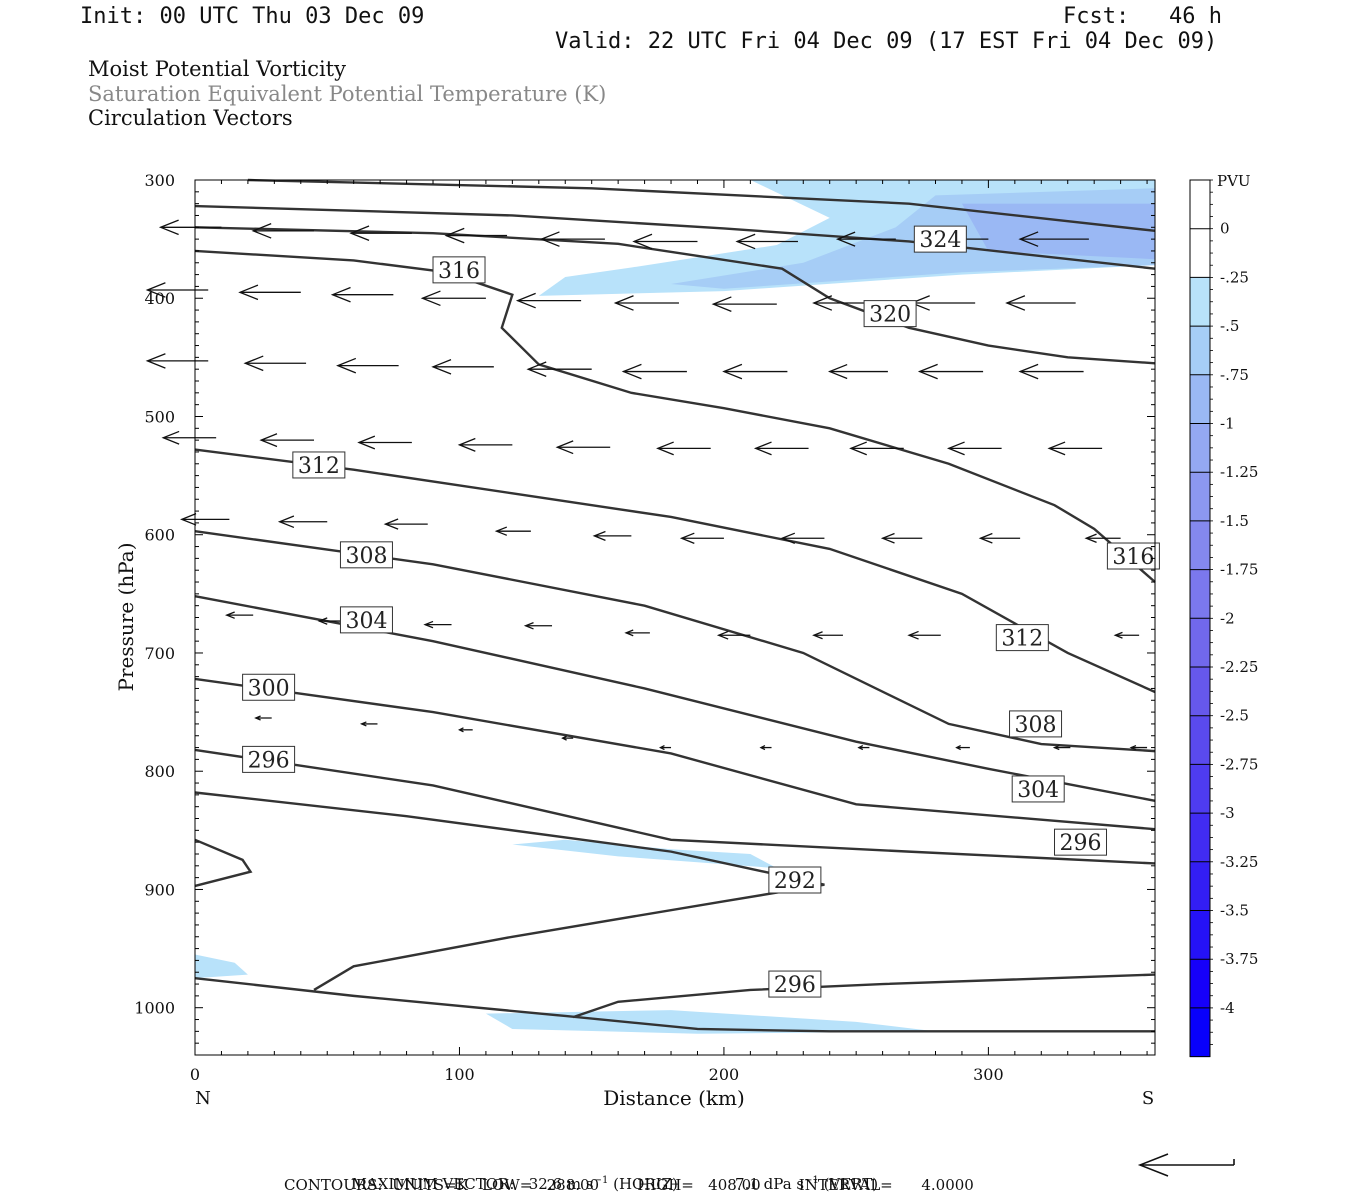  I want to click on colorbar-level-label: -3.75, so click(1239, 959).